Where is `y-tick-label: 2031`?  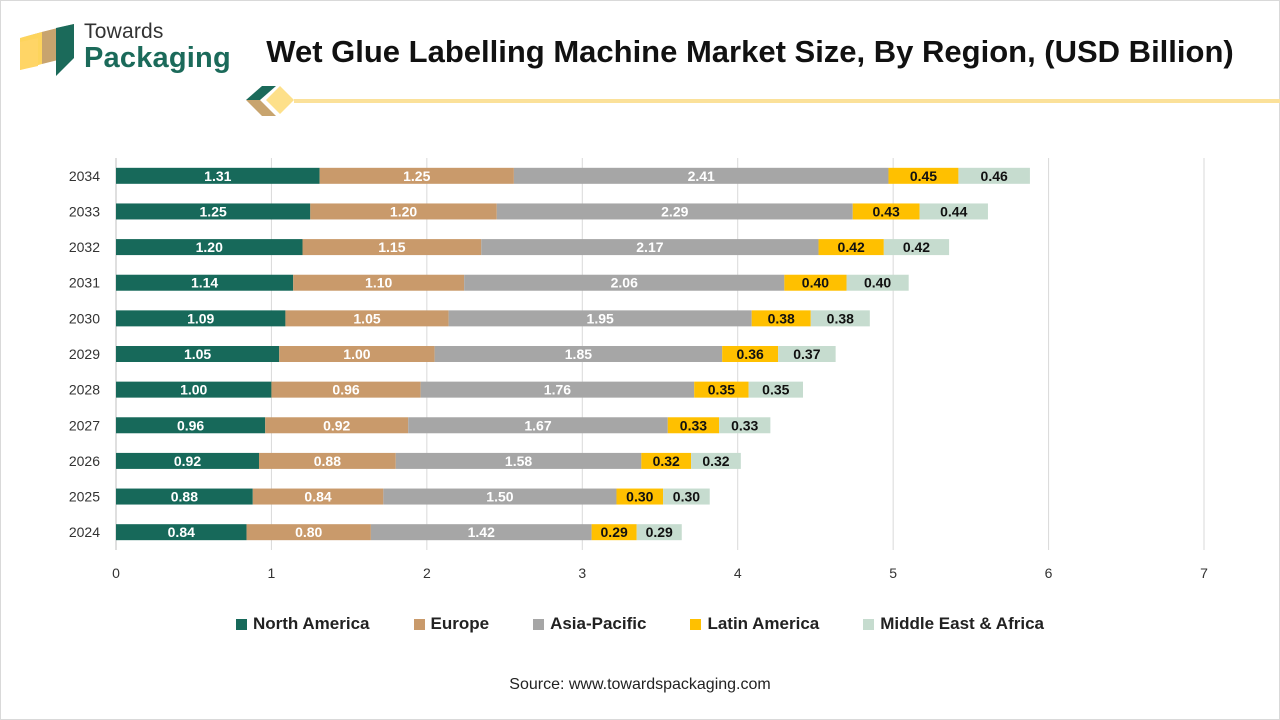
y-tick-label: 2031 is located at coordinates (84, 283).